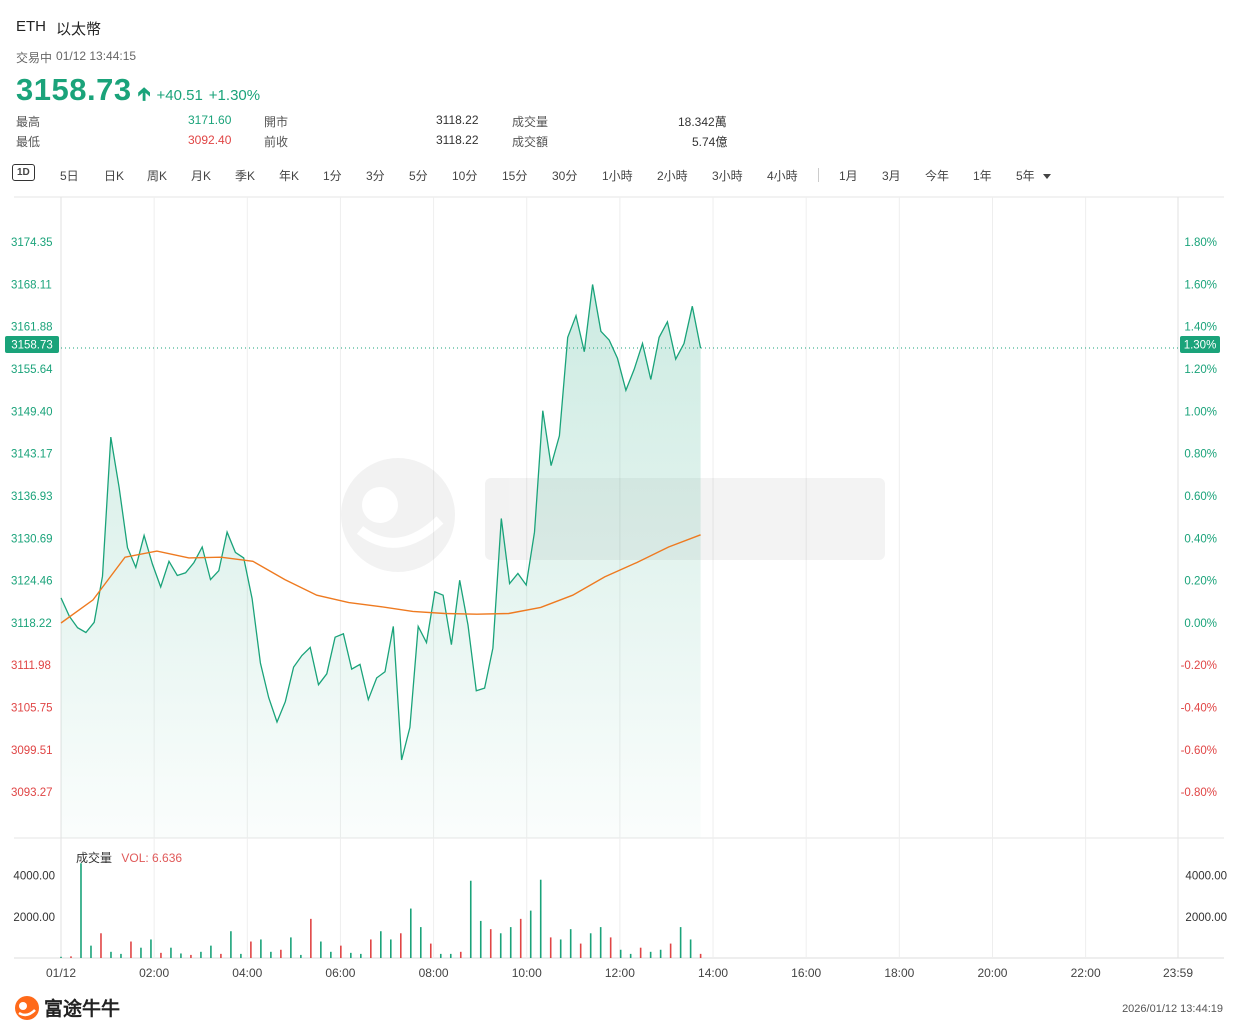 The width and height of the screenshot is (1239, 1035). I want to click on y-tick-pct-label: -0.60%, so click(1199, 751).